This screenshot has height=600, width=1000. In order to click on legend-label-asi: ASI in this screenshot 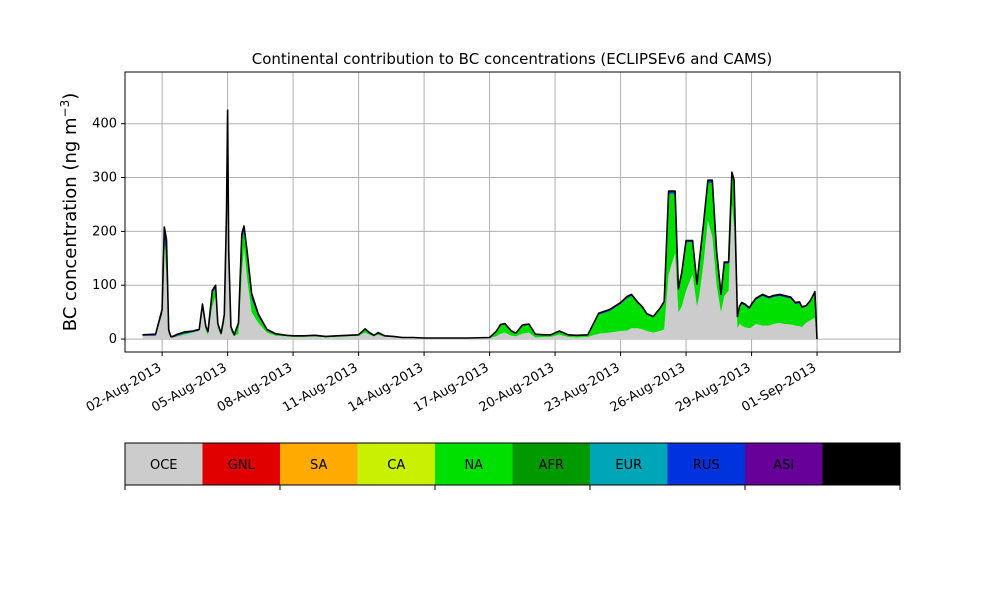, I will do `click(783, 465)`.